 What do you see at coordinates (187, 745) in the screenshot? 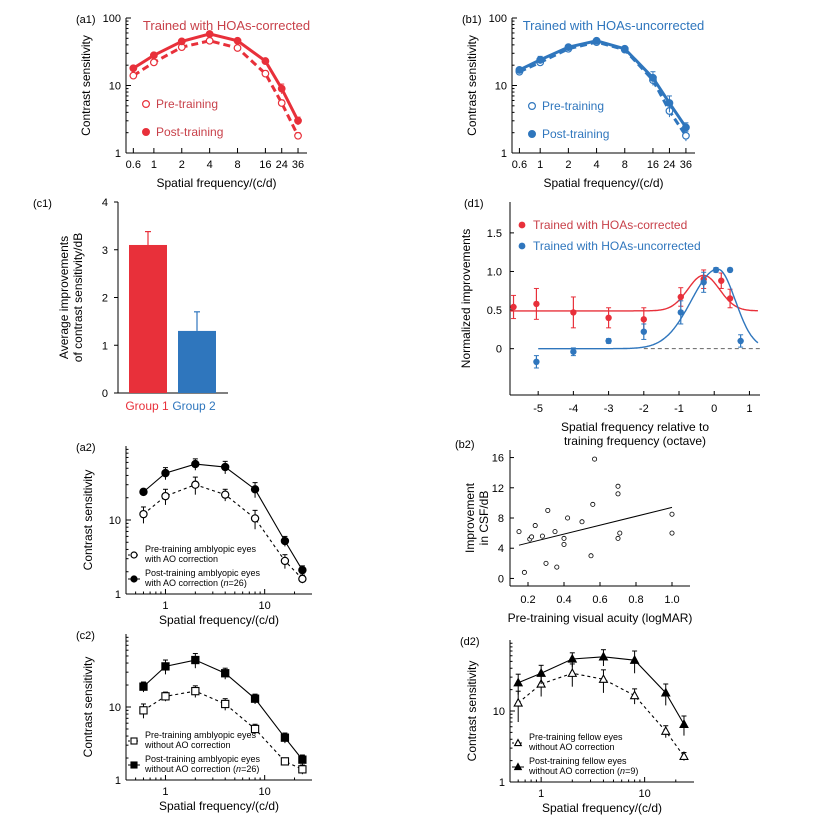
I see `legend-label: without AO correction` at bounding box center [187, 745].